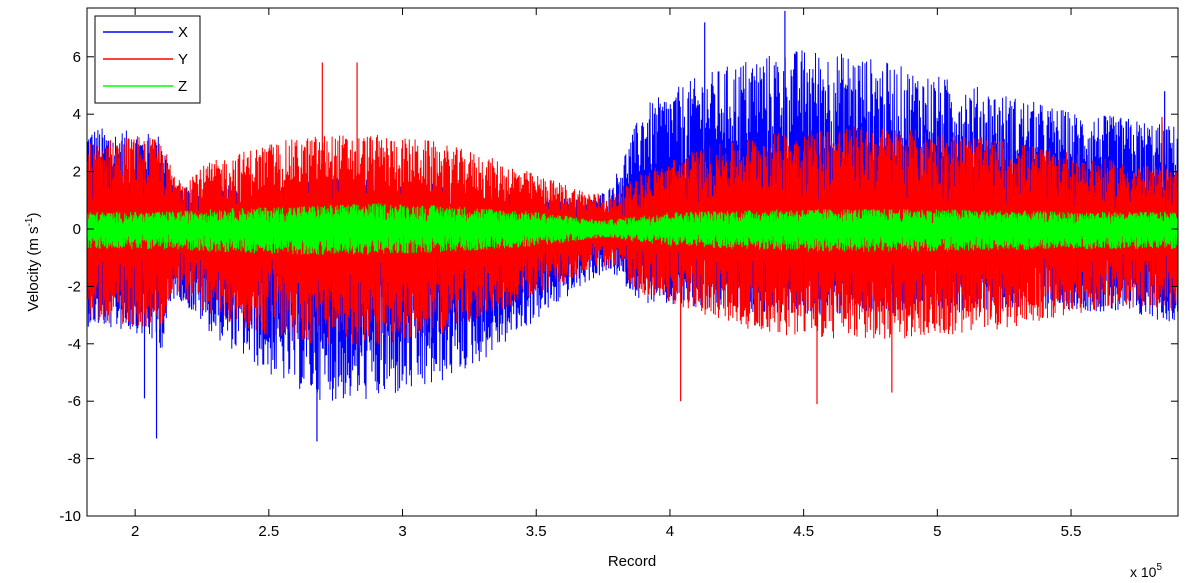 This screenshot has height=583, width=1186. What do you see at coordinates (632, 229) in the screenshot?
I see `series-z-line` at bounding box center [632, 229].